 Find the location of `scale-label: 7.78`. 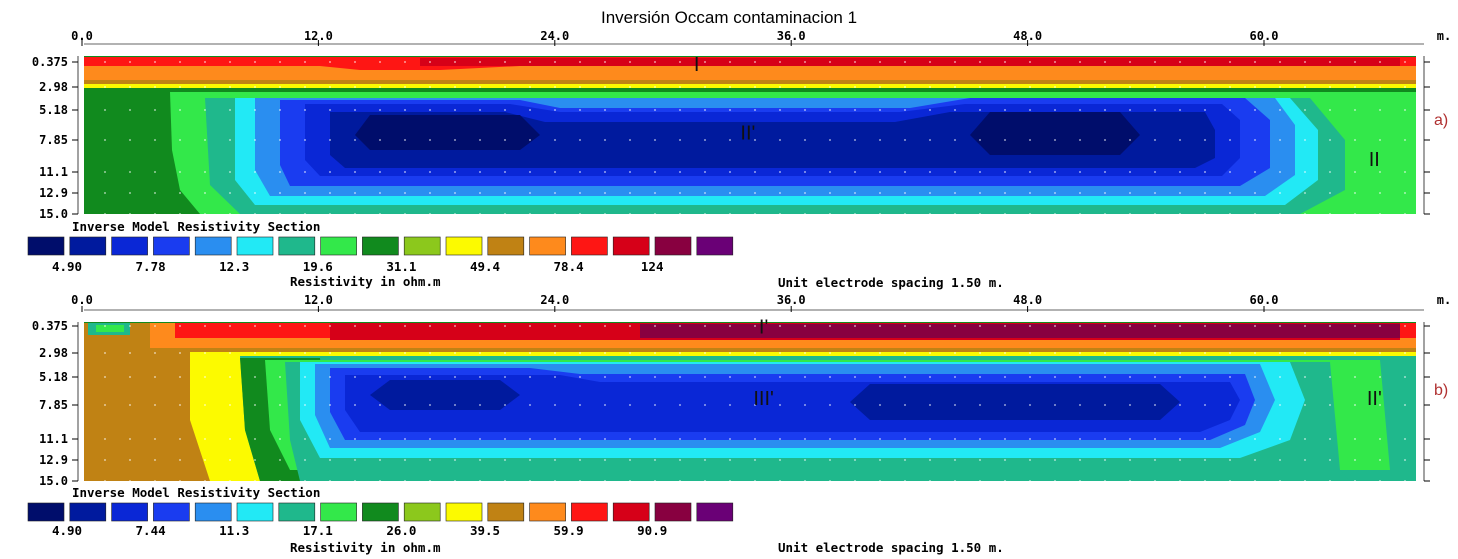

scale-label: 7.78 is located at coordinates (151, 266).